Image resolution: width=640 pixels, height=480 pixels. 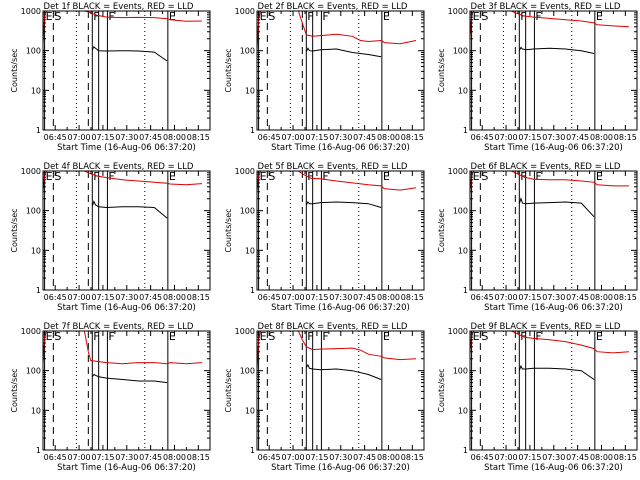 I want to click on panel-title: Det 8f BLACK = Events, RED = LLD, so click(x=333, y=327).